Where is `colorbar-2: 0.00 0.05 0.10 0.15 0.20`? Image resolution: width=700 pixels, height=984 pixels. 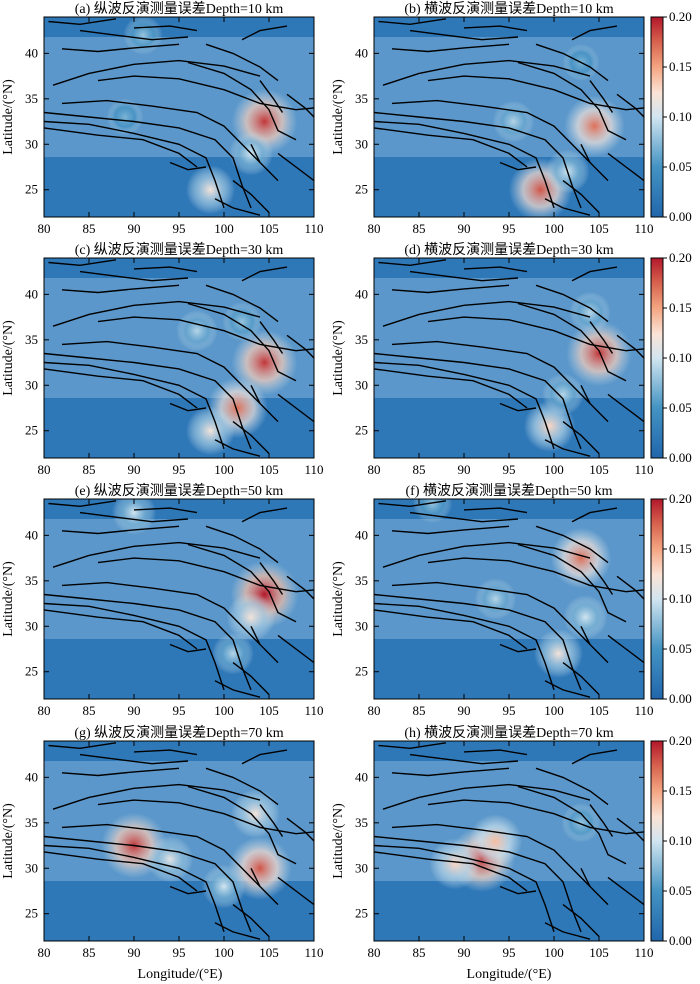
colorbar-2: 0.00 0.05 0.10 0.15 0.20 is located at coordinates (671, 357).